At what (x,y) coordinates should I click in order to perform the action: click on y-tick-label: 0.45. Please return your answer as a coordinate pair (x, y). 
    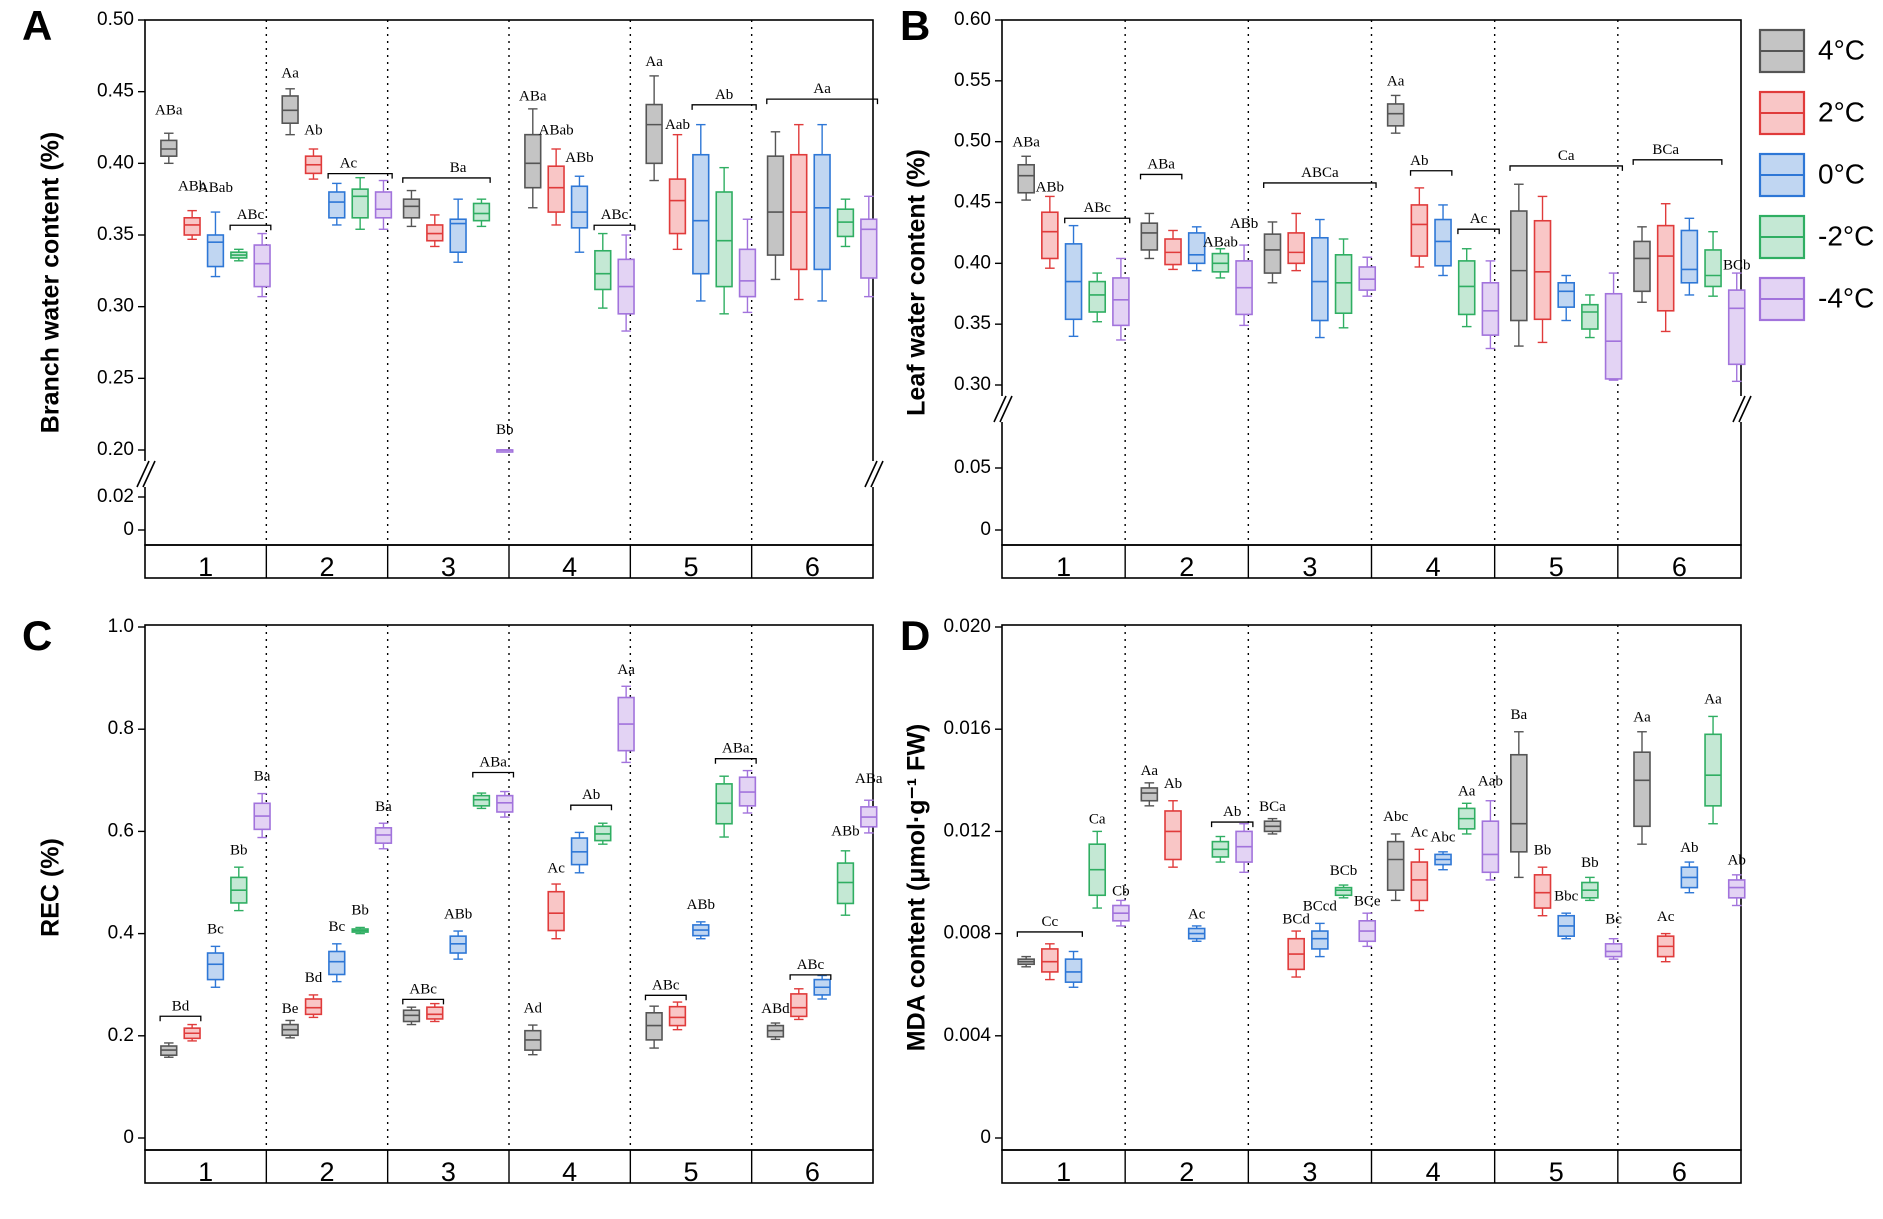
    Looking at the image, I should click on (115, 91).